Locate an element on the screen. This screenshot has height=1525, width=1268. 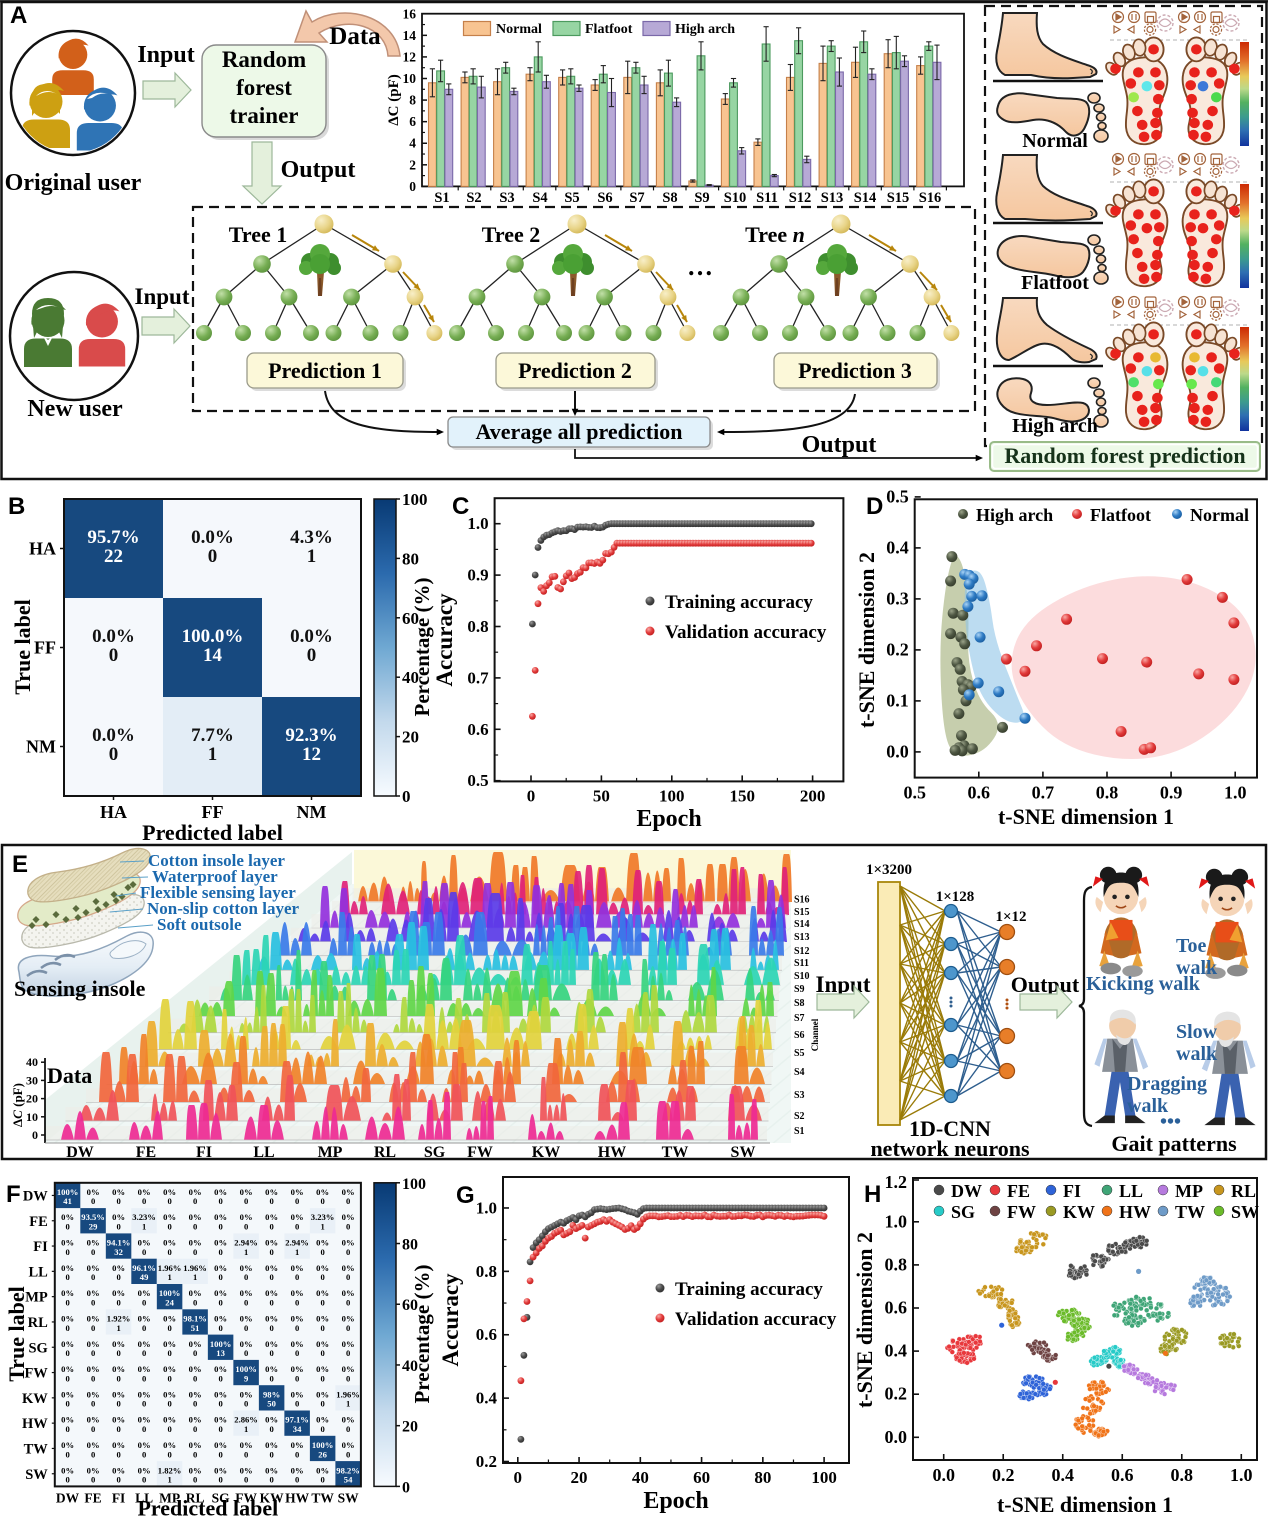
svg-text: Average all prediction is located at coordinates (579, 431).